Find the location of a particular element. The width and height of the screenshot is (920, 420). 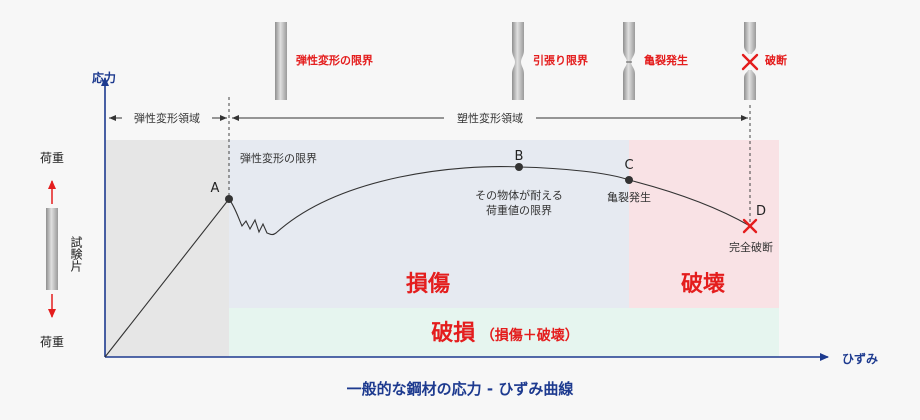

point-b-name: B is located at coordinates (519, 156).